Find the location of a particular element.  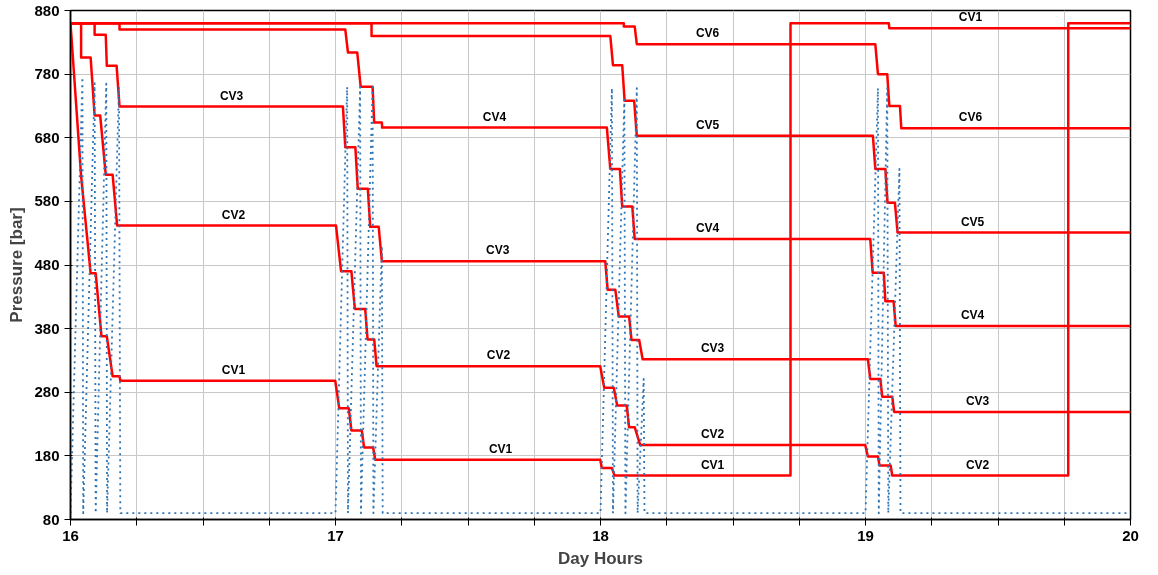

y-tick-label: 880 is located at coordinates (47, 10).